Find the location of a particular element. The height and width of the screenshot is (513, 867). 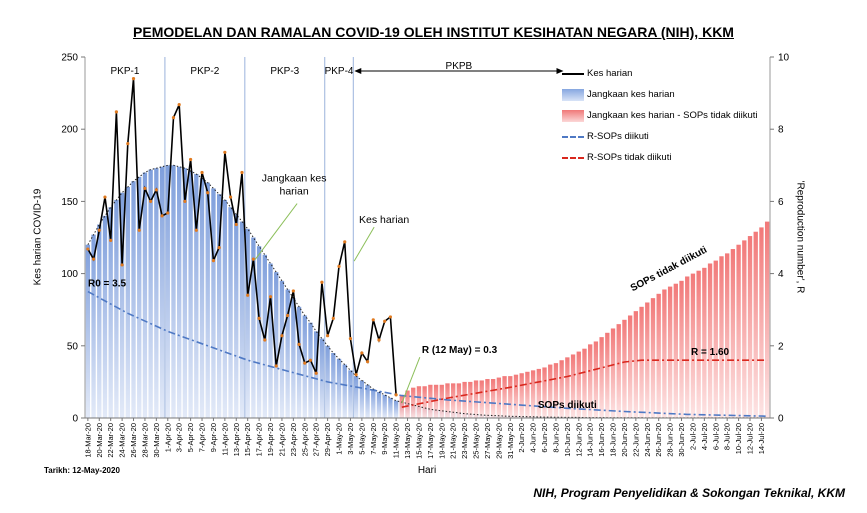

legend-item-jangkaan-sops: Jangkaan kes harian - SOPs tidak diikuti is located at coordinates (664, 115).